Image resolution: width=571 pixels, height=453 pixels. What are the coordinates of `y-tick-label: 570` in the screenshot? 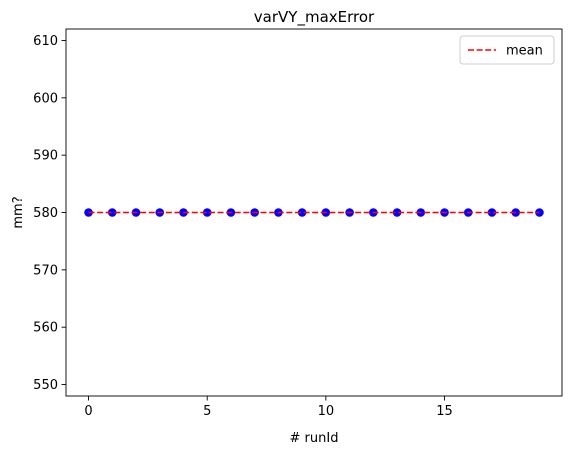 It's located at (45, 270).